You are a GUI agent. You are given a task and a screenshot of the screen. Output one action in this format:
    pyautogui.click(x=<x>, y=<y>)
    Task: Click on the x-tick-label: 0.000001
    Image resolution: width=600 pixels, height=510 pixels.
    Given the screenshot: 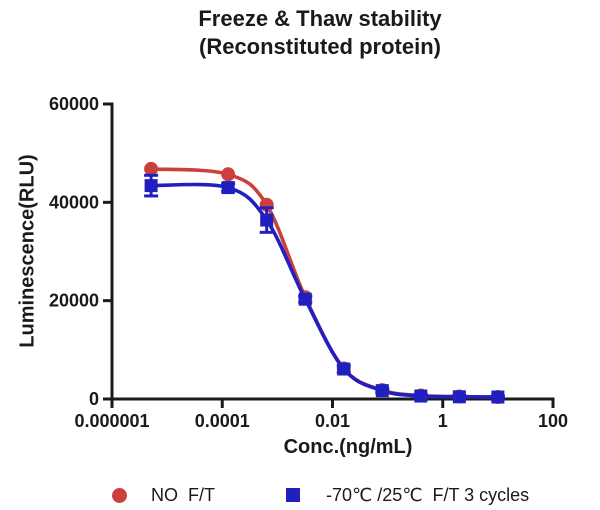 What is the action you would take?
    pyautogui.click(x=111, y=421)
    